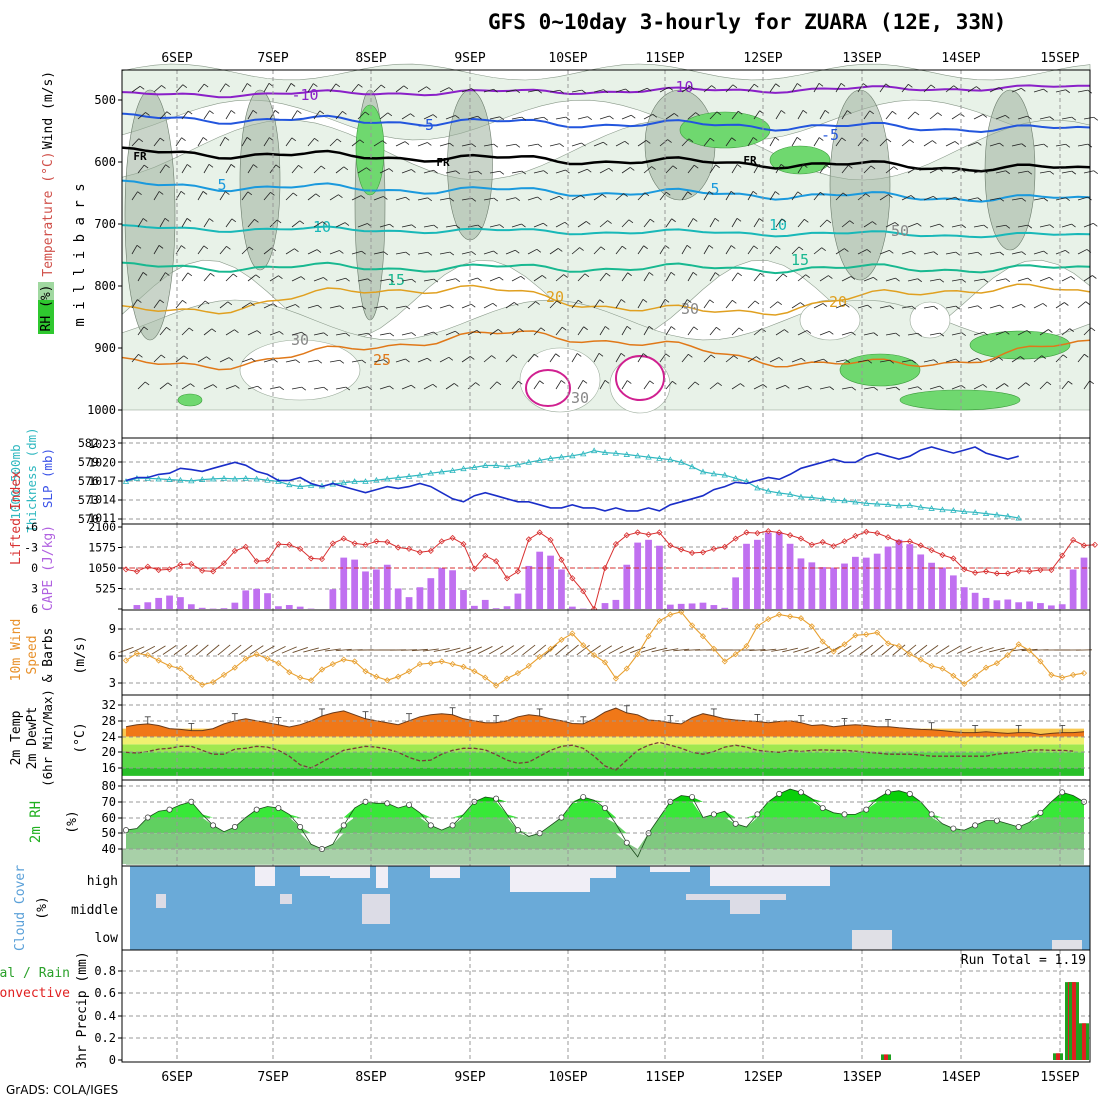 This screenshot has height=1100, width=1100. I want to click on day-label-bottom: 11SEP, so click(664, 1077).